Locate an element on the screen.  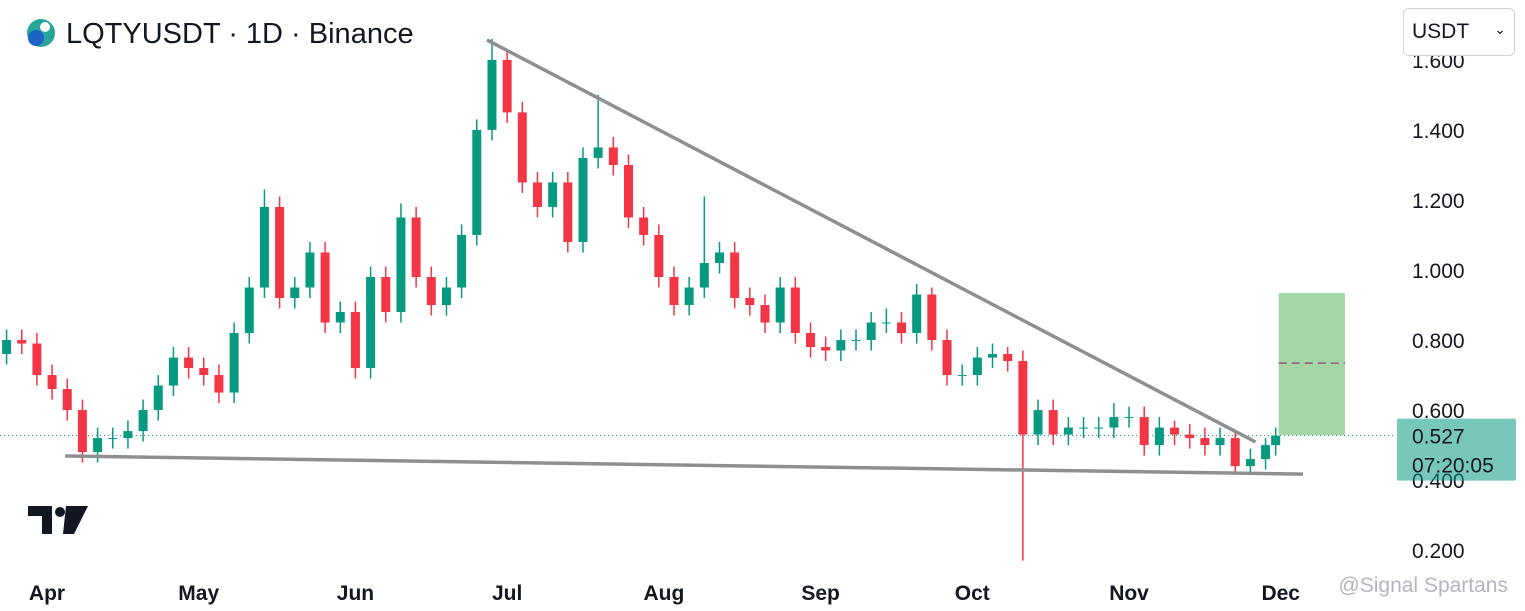
logo-icon is located at coordinates (41, 33).